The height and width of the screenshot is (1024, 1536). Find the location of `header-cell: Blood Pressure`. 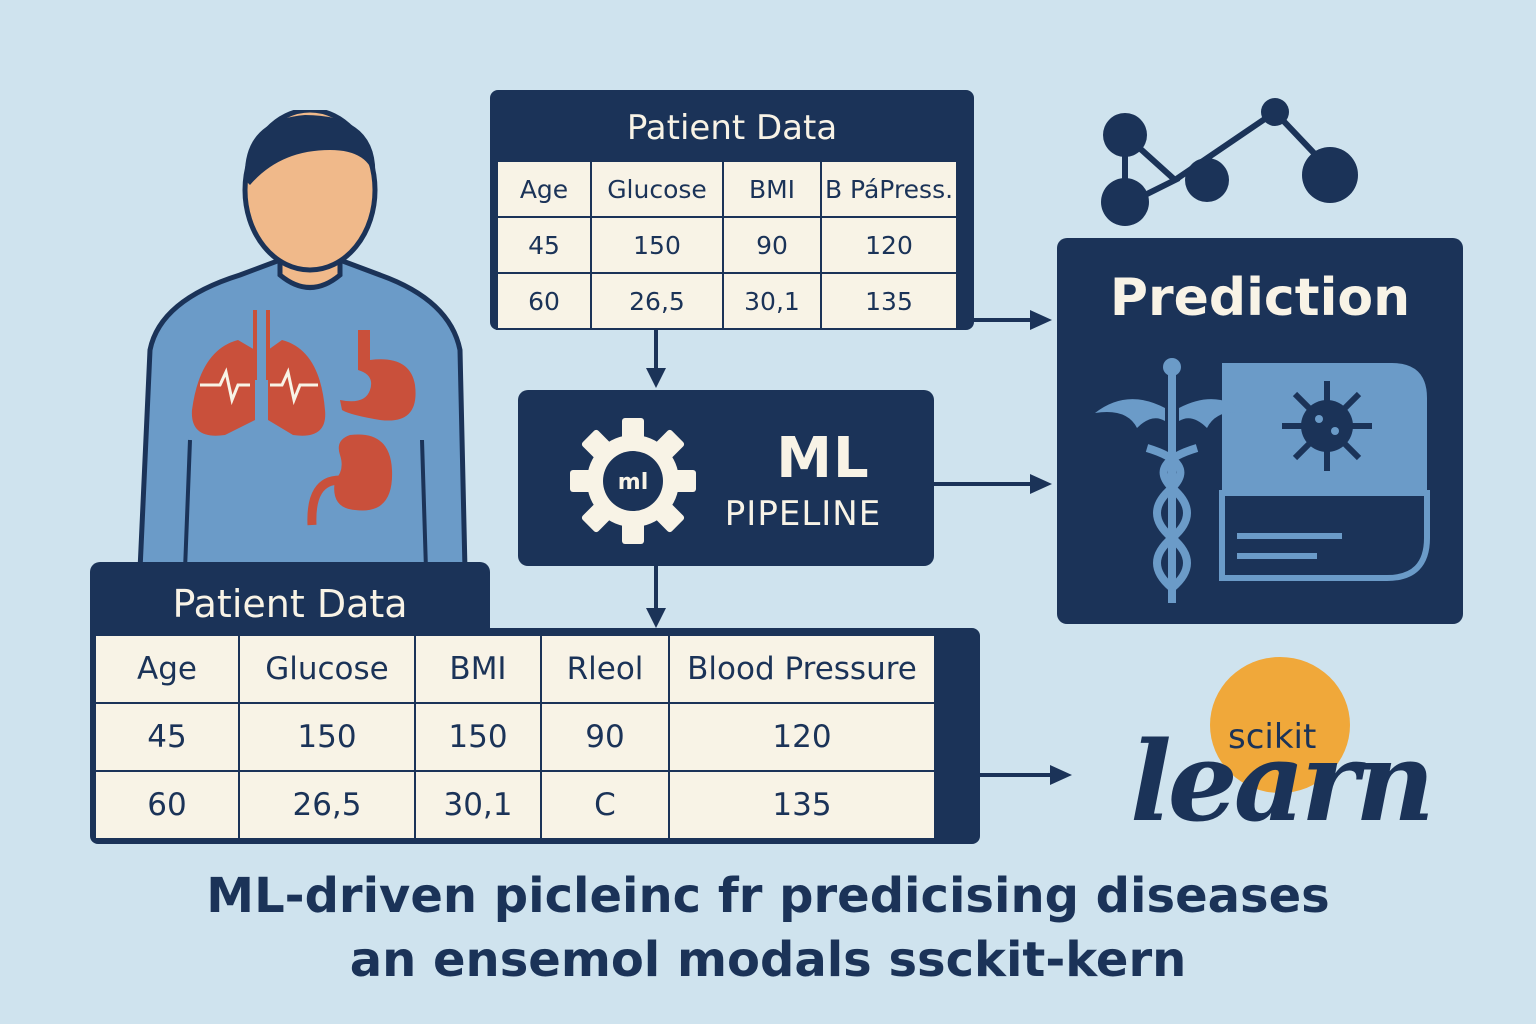

header-cell: Blood Pressure is located at coordinates (802, 669).